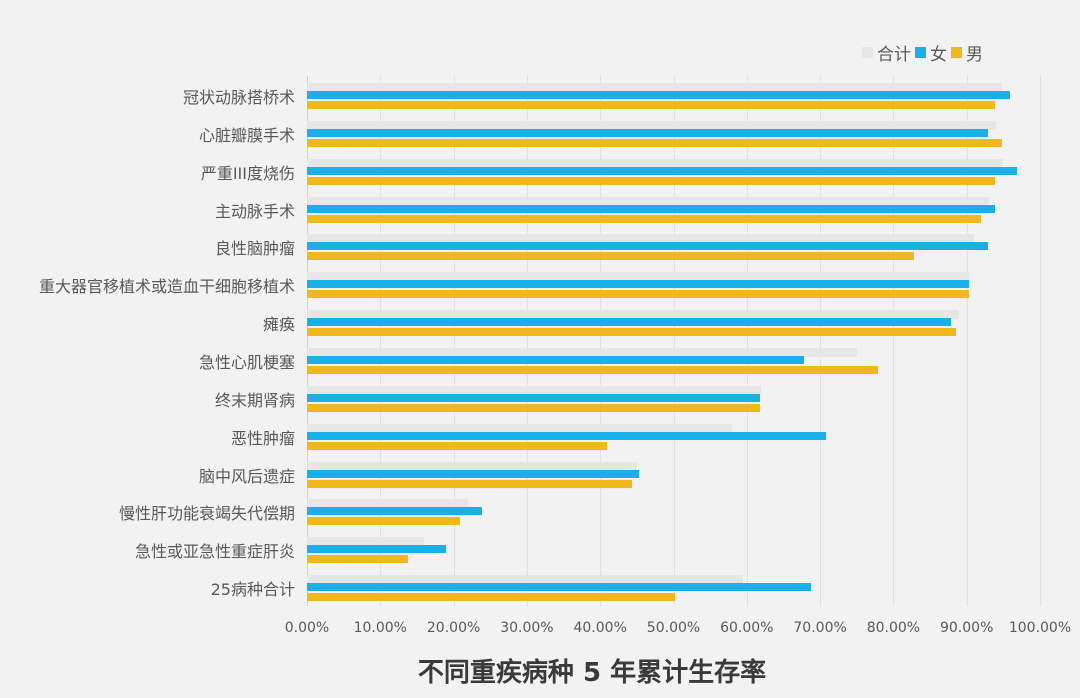  Describe the element at coordinates (592, 673) in the screenshot. I see `chart-title-text: 不同重疾病种 5 年累计生存率` at that location.